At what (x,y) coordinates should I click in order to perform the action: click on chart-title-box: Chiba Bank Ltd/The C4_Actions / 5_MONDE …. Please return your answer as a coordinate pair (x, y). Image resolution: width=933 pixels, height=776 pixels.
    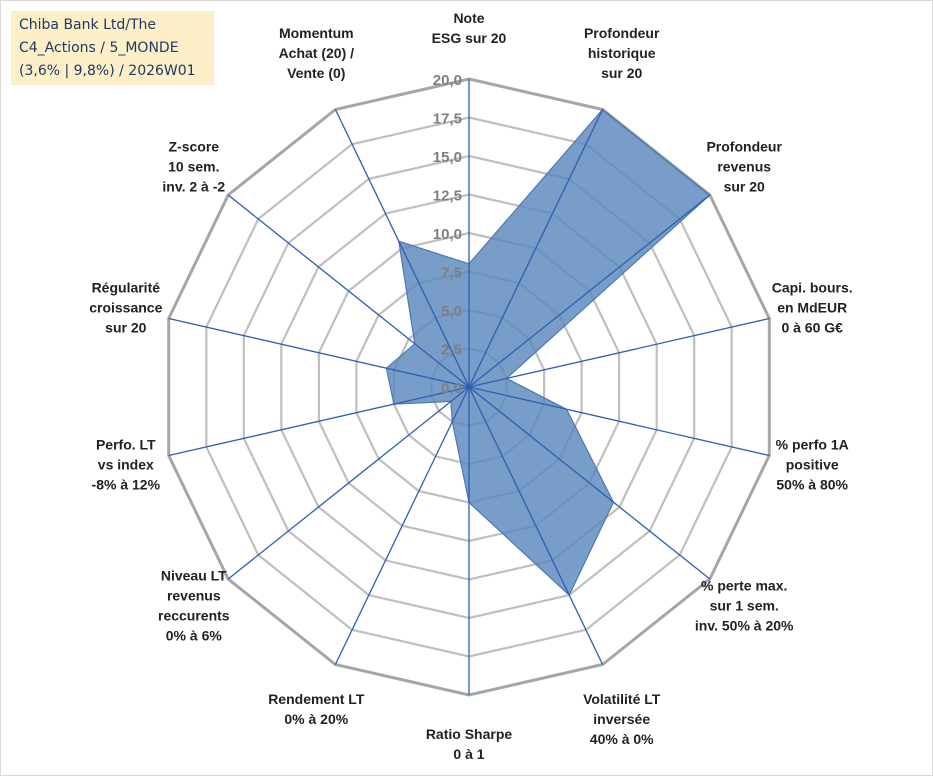
    Looking at the image, I should click on (112, 48).